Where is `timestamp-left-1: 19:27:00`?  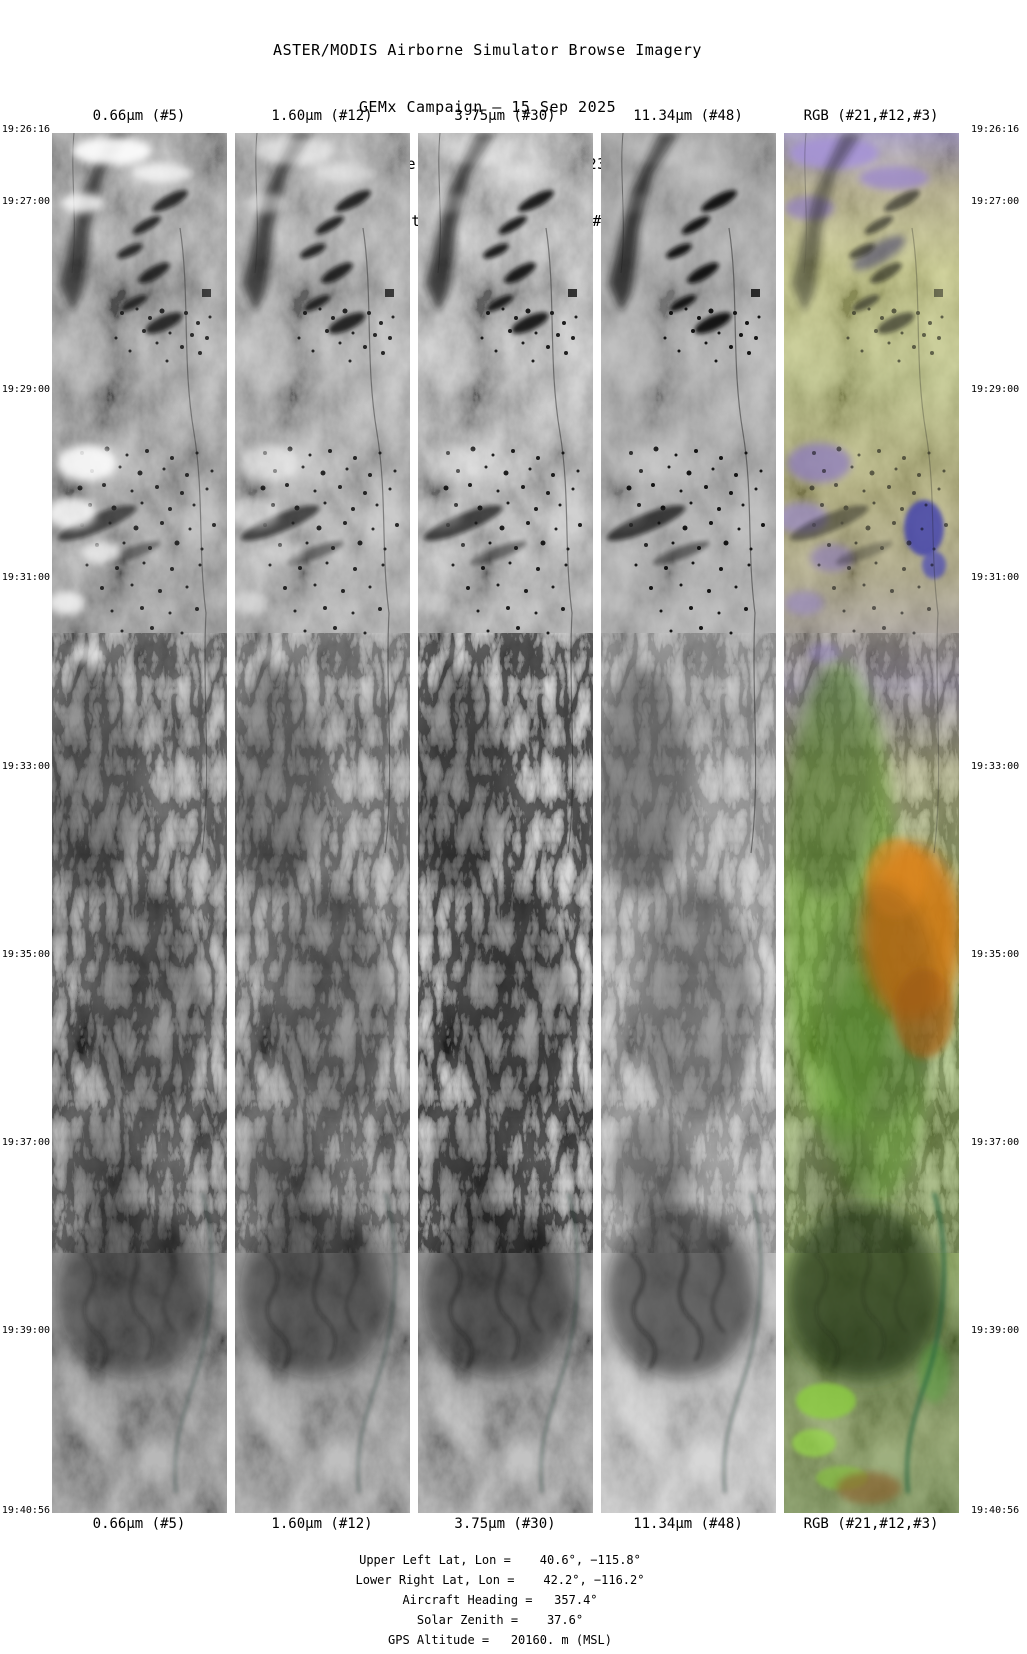
timestamp-left-1: 19:27:00 is located at coordinates (25, 201).